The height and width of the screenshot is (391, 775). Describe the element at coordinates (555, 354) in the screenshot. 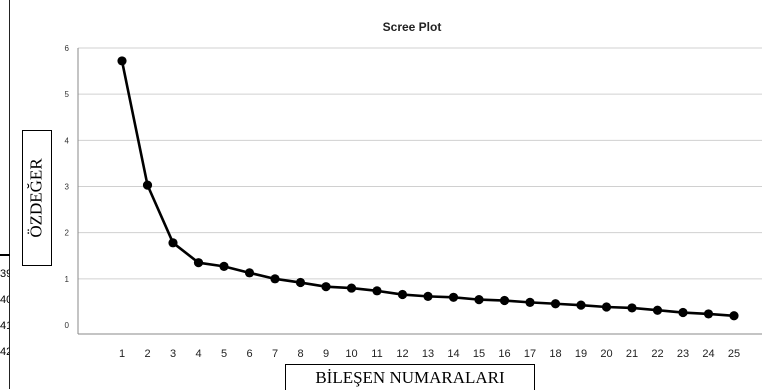

I see `x-tick-label: 18` at that location.